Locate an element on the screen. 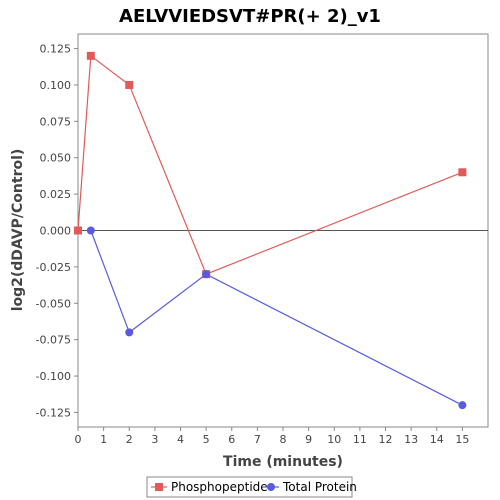 Image resolution: width=500 pixels, height=500 pixels. chart-title: AELVVIEDSVT#PR(+ 2)_v1 is located at coordinates (250, 16).